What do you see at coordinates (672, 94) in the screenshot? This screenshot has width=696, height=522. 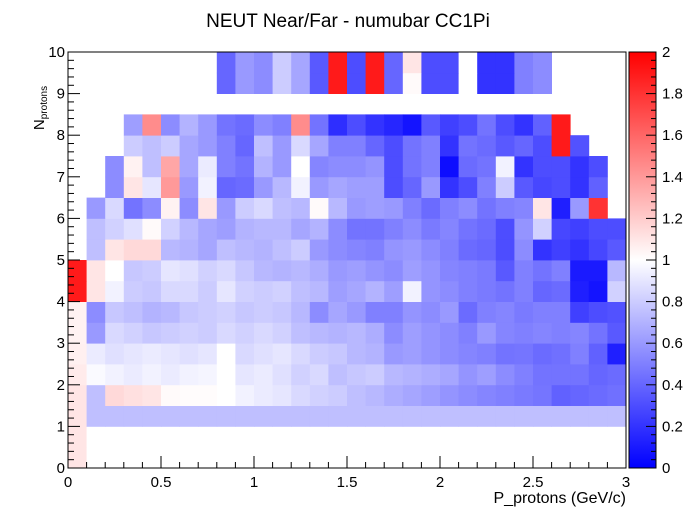 I see `z-tick-label: 1.8` at bounding box center [672, 94].